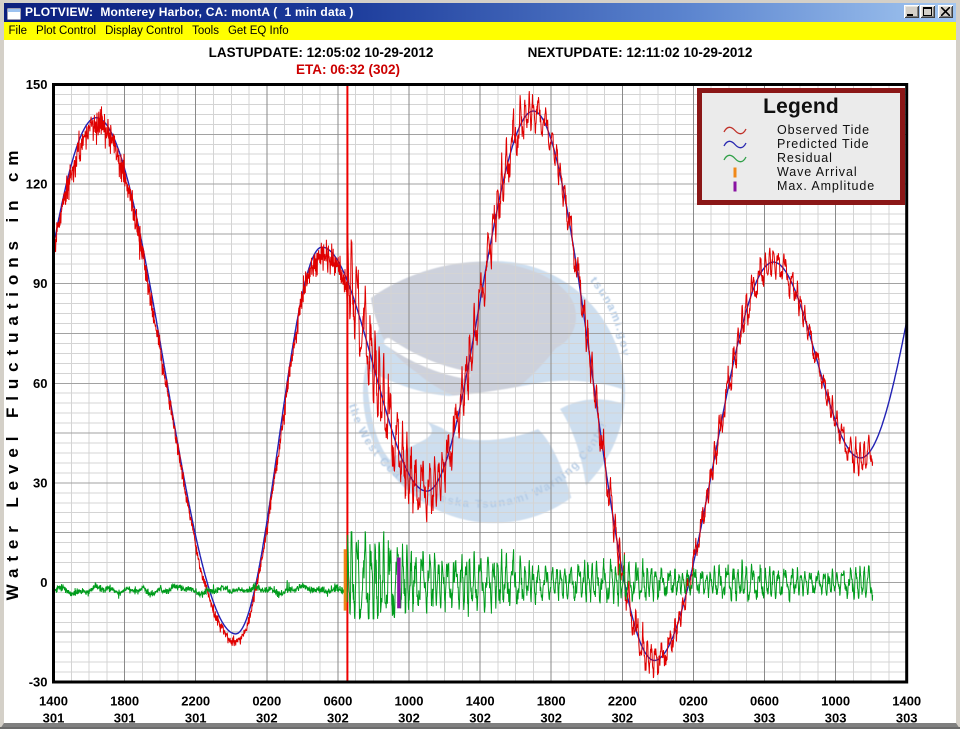  What do you see at coordinates (43, 582) in the screenshot?
I see `y-tick-label: 0` at bounding box center [43, 582].